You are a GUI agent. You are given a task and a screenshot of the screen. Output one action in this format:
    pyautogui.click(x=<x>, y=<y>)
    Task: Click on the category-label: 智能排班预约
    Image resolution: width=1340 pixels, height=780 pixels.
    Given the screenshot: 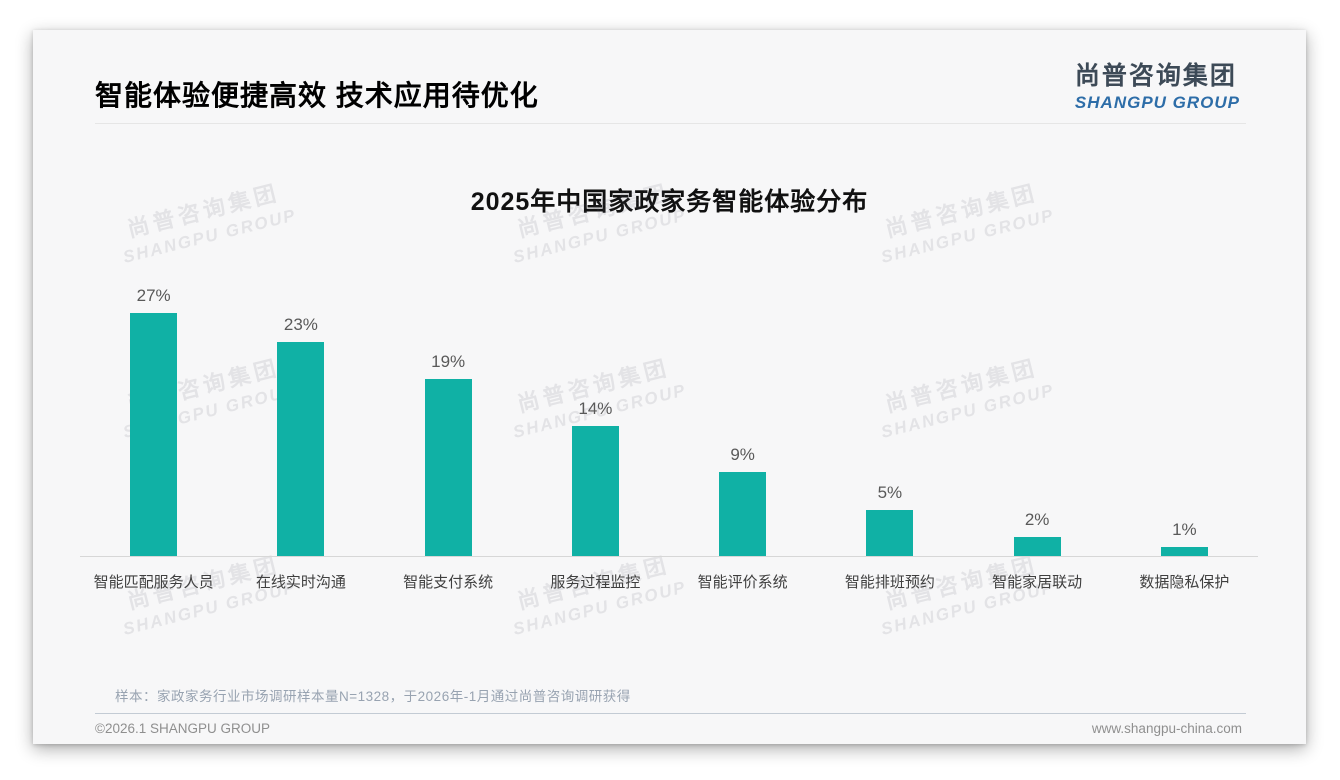 What is the action you would take?
    pyautogui.click(x=889, y=582)
    